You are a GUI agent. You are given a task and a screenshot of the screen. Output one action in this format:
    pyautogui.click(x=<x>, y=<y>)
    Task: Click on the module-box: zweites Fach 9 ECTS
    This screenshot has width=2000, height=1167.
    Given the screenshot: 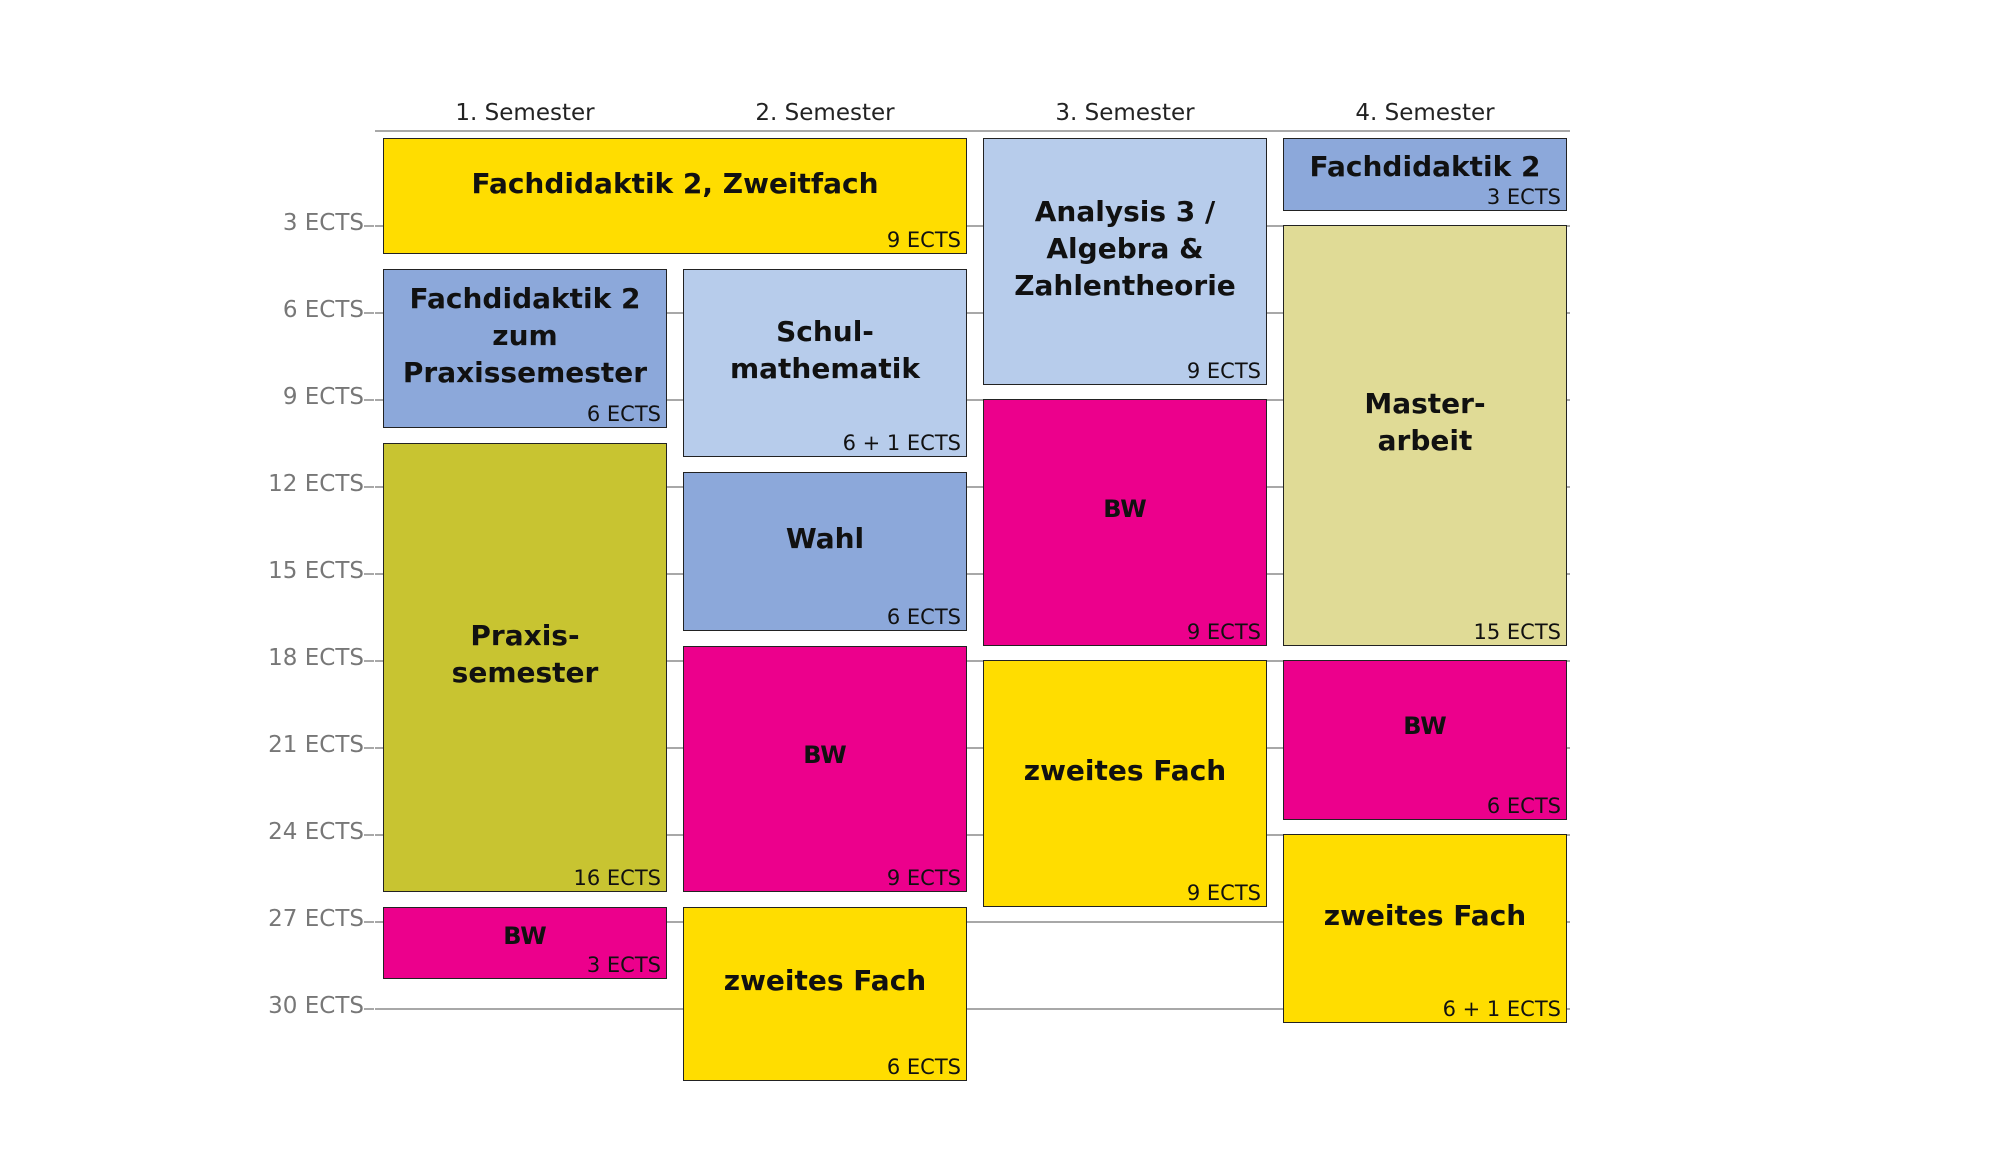 What is the action you would take?
    pyautogui.click(x=1125, y=783)
    